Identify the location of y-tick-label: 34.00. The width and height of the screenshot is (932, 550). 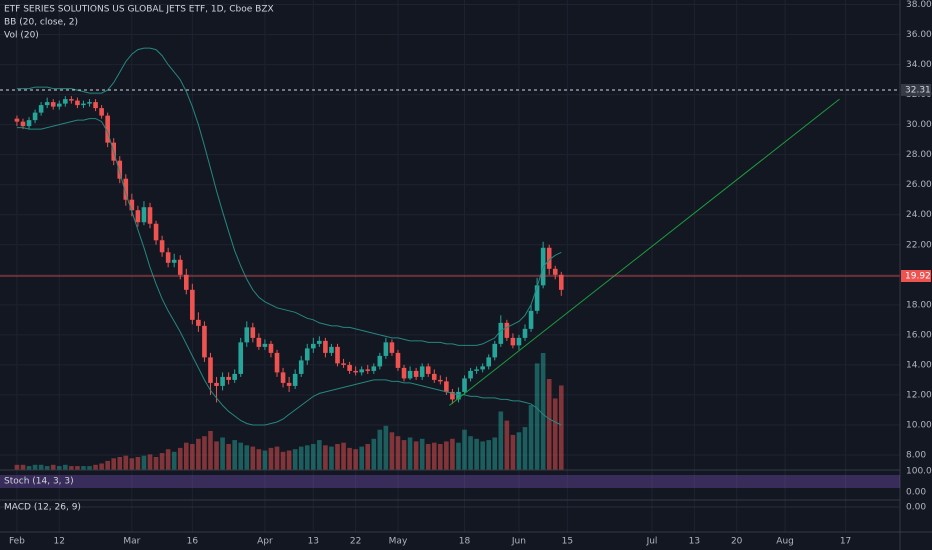
(919, 65).